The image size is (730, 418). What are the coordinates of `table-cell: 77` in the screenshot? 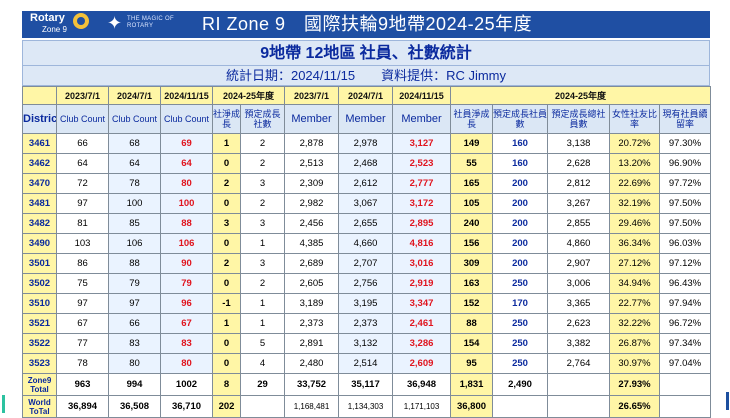 It's located at (82, 343).